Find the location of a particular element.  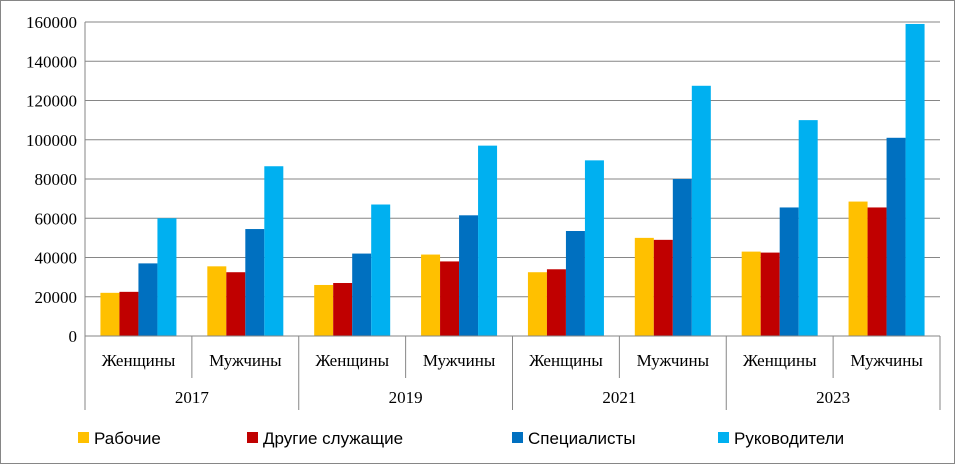

y-tick-label: 100000 is located at coordinates (51, 140).